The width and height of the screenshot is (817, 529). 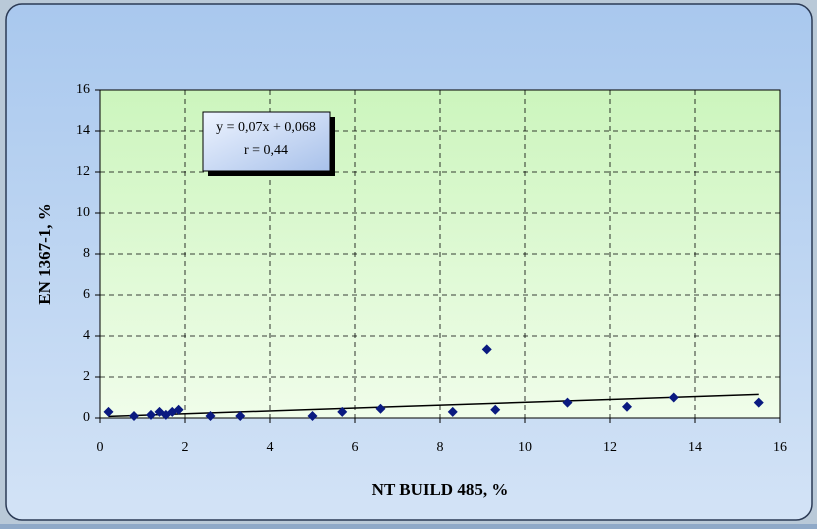 What do you see at coordinates (780, 447) in the screenshot?
I see `x-tick-label: 16` at bounding box center [780, 447].